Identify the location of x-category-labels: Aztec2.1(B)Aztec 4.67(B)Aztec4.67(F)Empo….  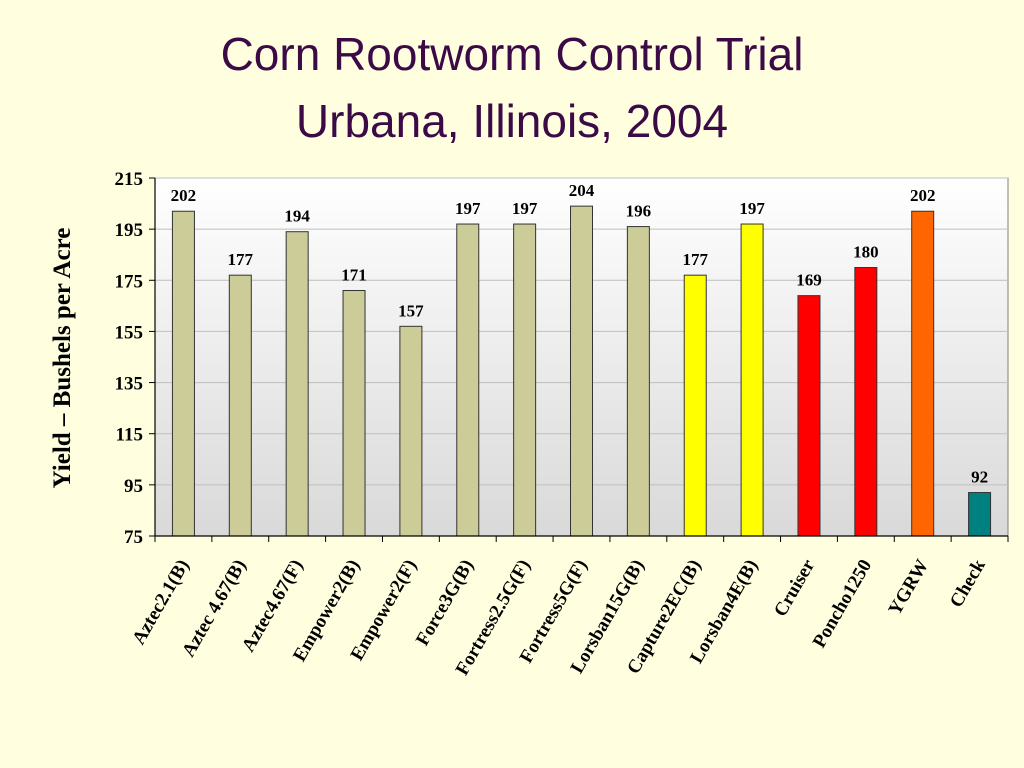
(559, 618).